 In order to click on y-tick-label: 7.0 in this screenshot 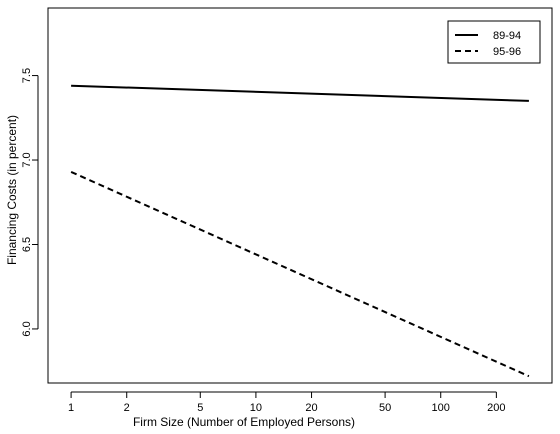, I will do `click(27, 159)`.